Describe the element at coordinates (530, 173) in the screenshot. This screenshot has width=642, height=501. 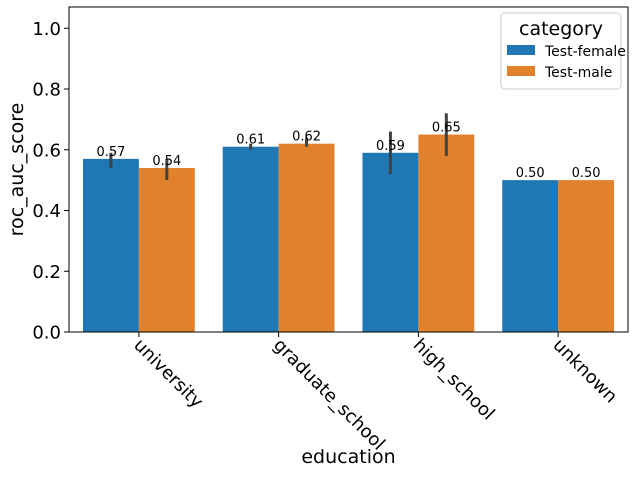
I see `data-label-unknown-Test-female: 0.50` at that location.